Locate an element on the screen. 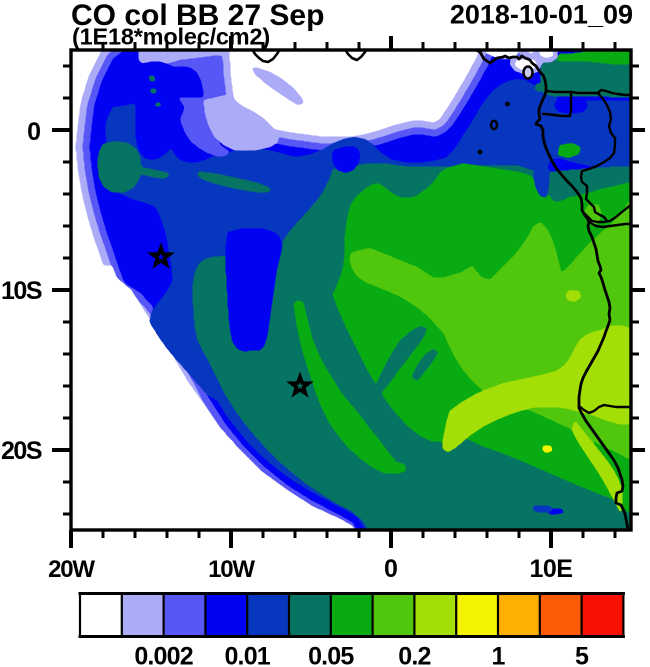 The height and width of the screenshot is (667, 650). svg-text: 10S is located at coordinates (21, 291).